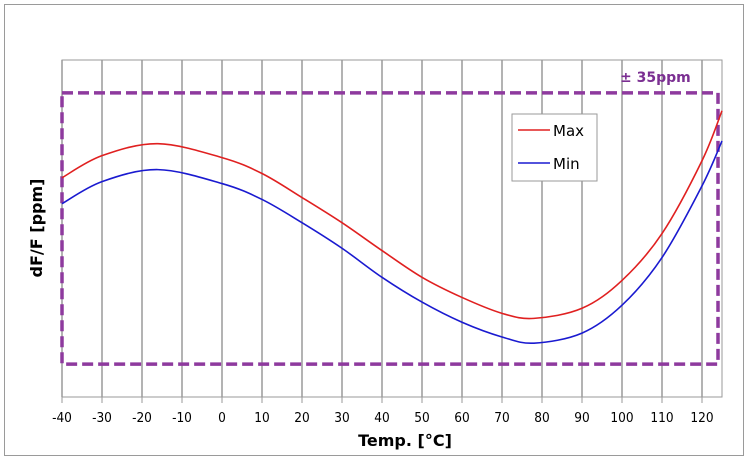  Describe the element at coordinates (421, 418) in the screenshot. I see `x-tick-label: 50` at that location.